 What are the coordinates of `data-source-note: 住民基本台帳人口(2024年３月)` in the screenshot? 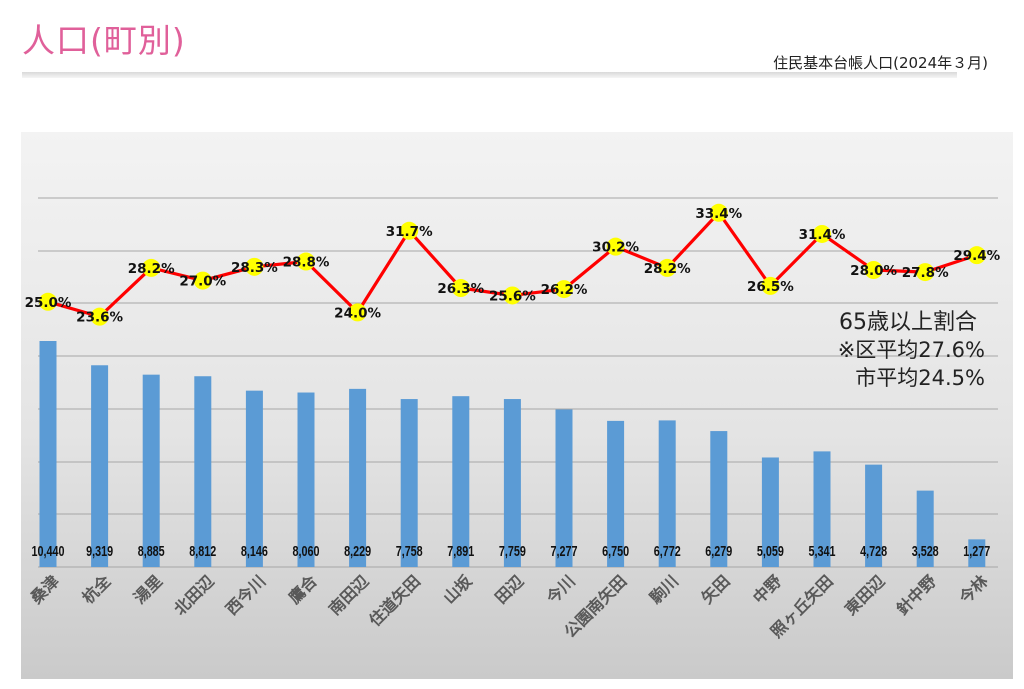 It's located at (880, 63).